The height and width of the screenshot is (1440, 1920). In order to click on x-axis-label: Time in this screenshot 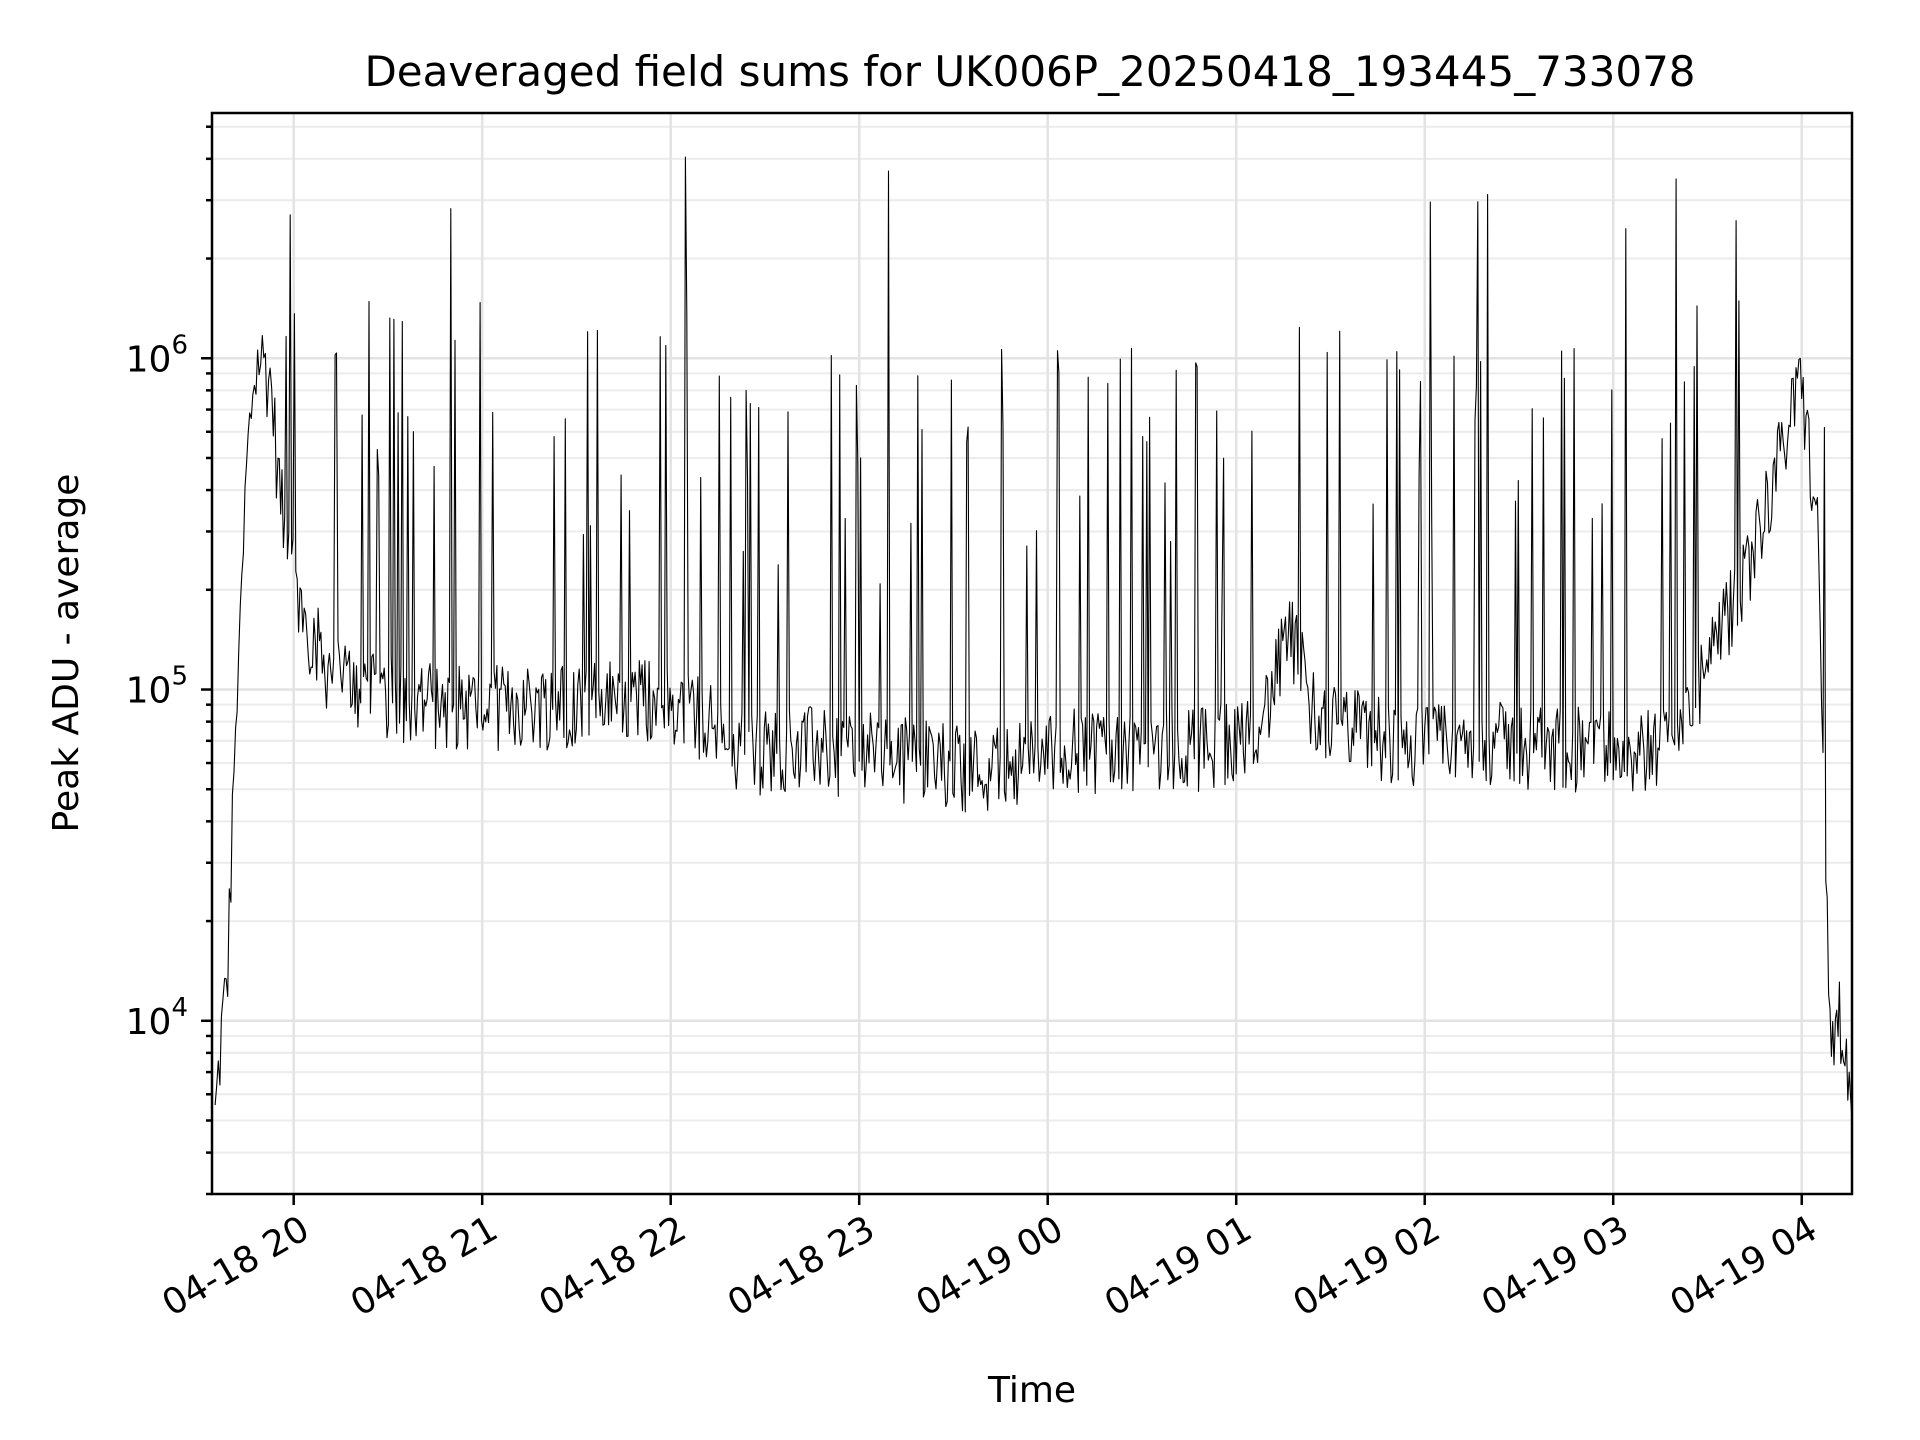, I will do `click(1031, 1390)`.